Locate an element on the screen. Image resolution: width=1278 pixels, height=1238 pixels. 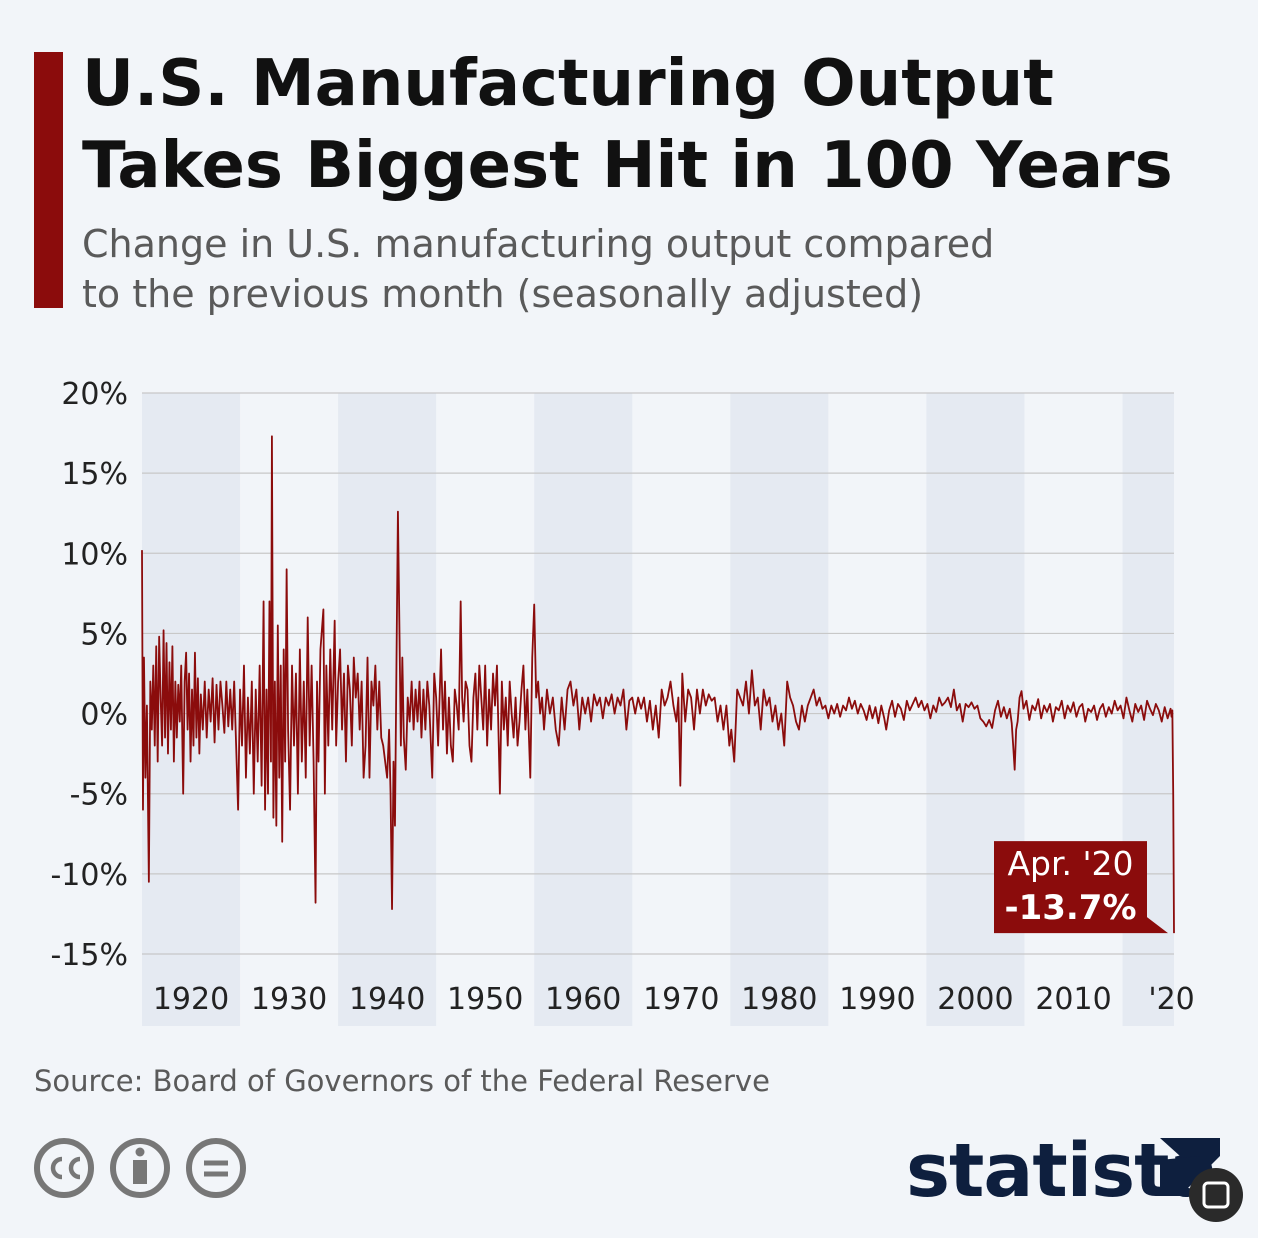
brand-mark is located at coordinates (1201, 1180).